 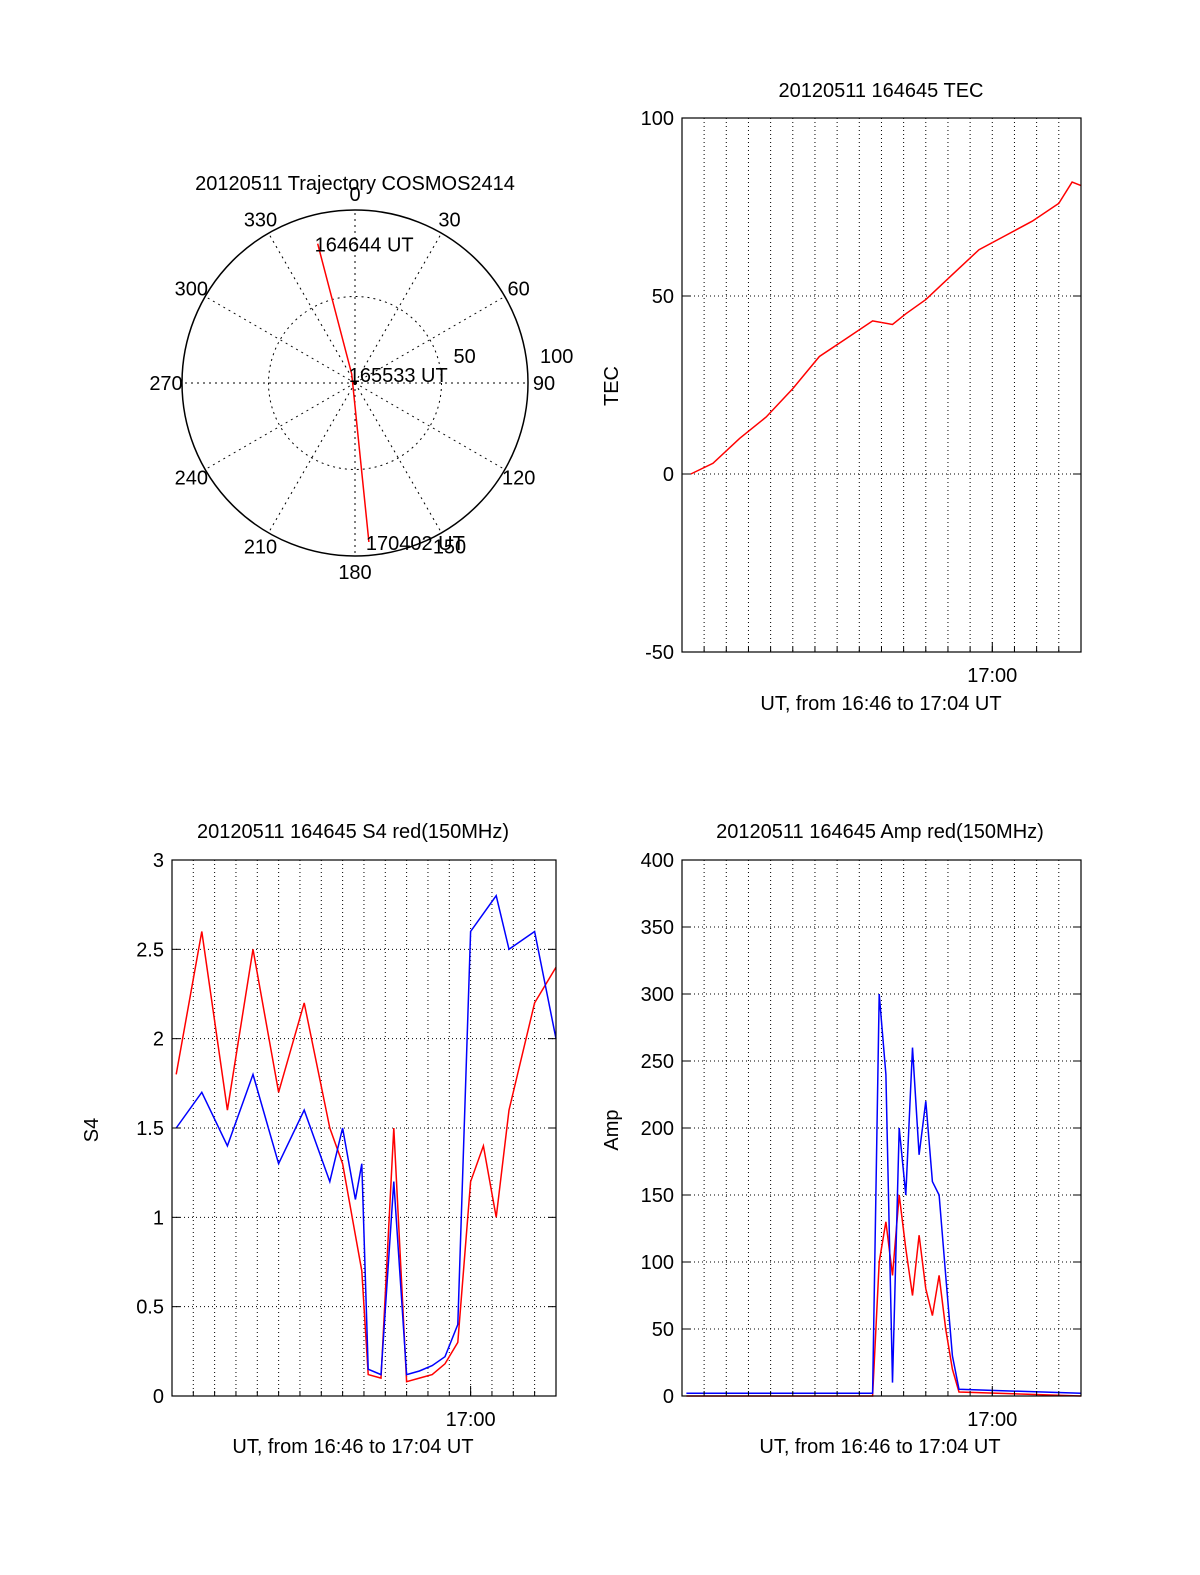 I want to click on amp-plot-title: 20120511 164645 Amp red(150MHz), so click(x=880, y=832).